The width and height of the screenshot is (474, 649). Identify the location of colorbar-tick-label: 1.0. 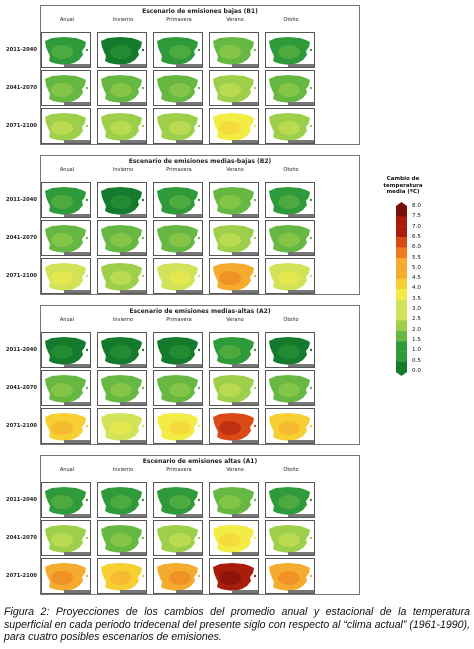
(416, 350).